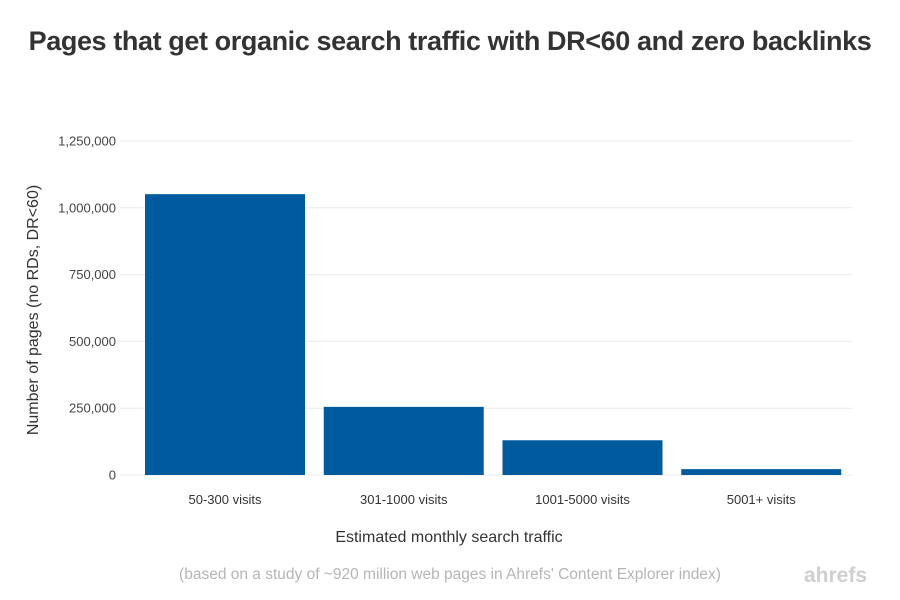 The image size is (900, 600). Describe the element at coordinates (582, 499) in the screenshot. I see `x-tick-label: 1001-5000 visits` at that location.